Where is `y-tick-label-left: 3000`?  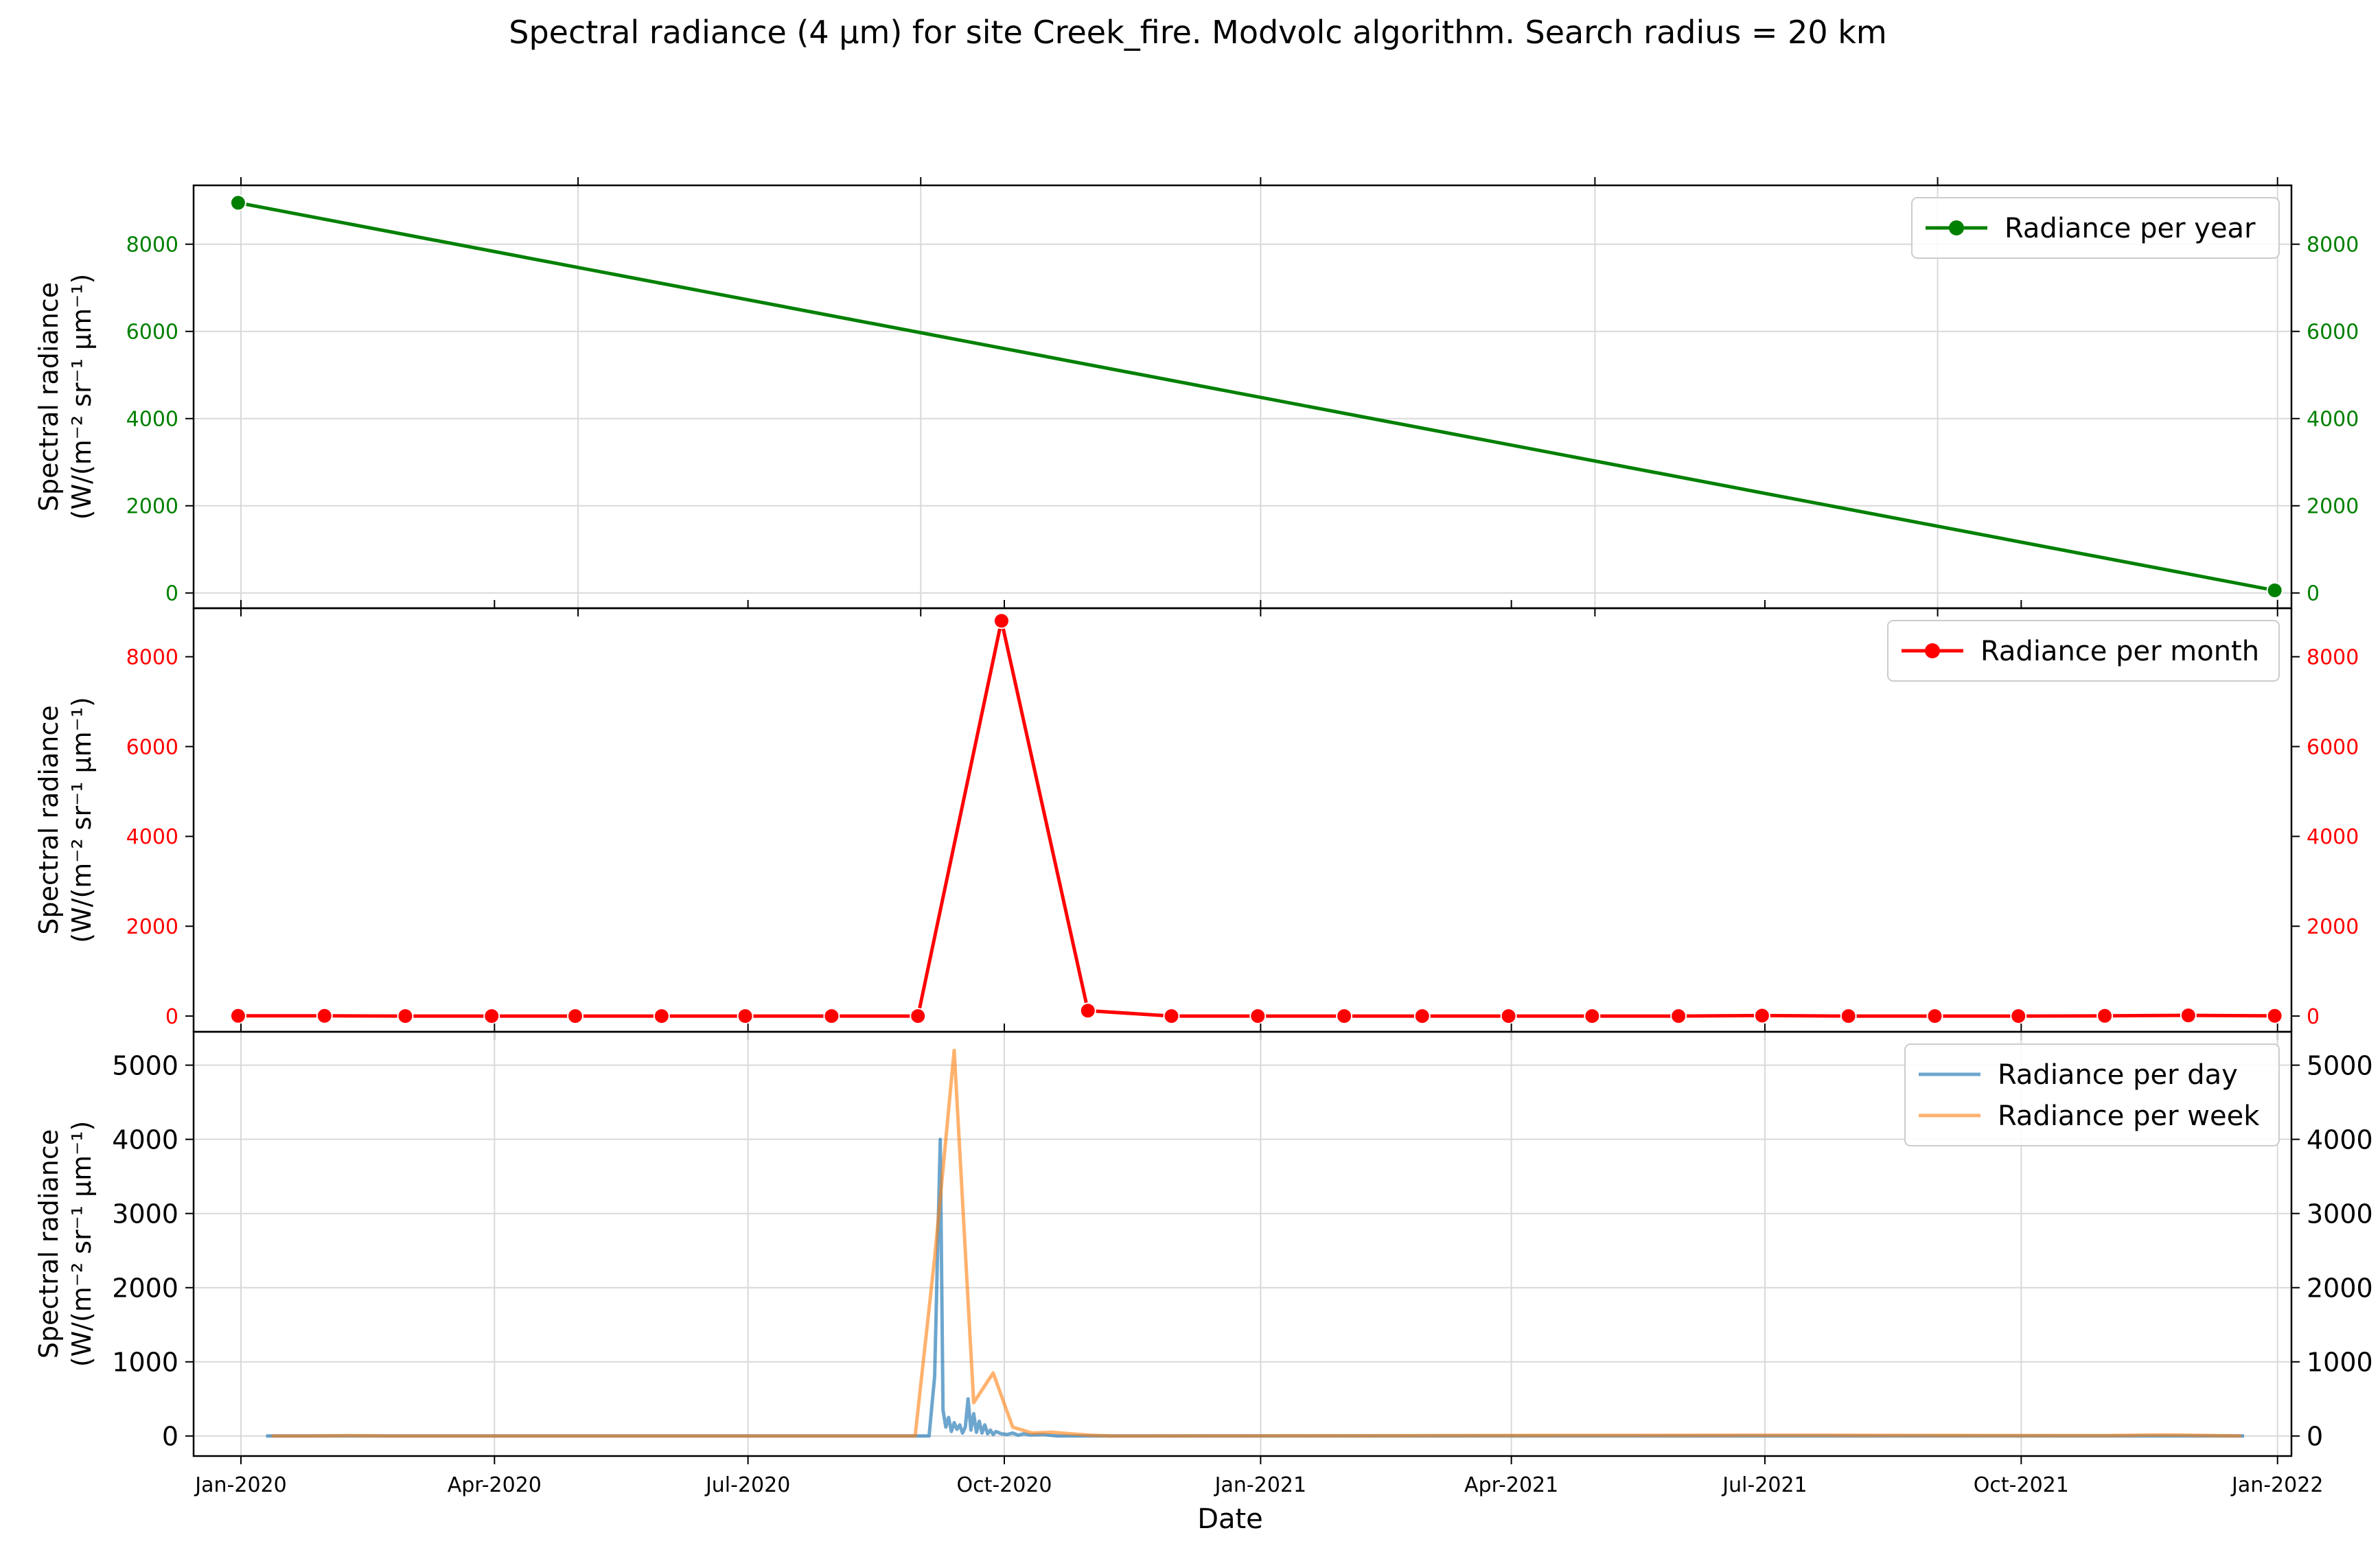
y-tick-label-left: 3000 is located at coordinates (145, 1214).